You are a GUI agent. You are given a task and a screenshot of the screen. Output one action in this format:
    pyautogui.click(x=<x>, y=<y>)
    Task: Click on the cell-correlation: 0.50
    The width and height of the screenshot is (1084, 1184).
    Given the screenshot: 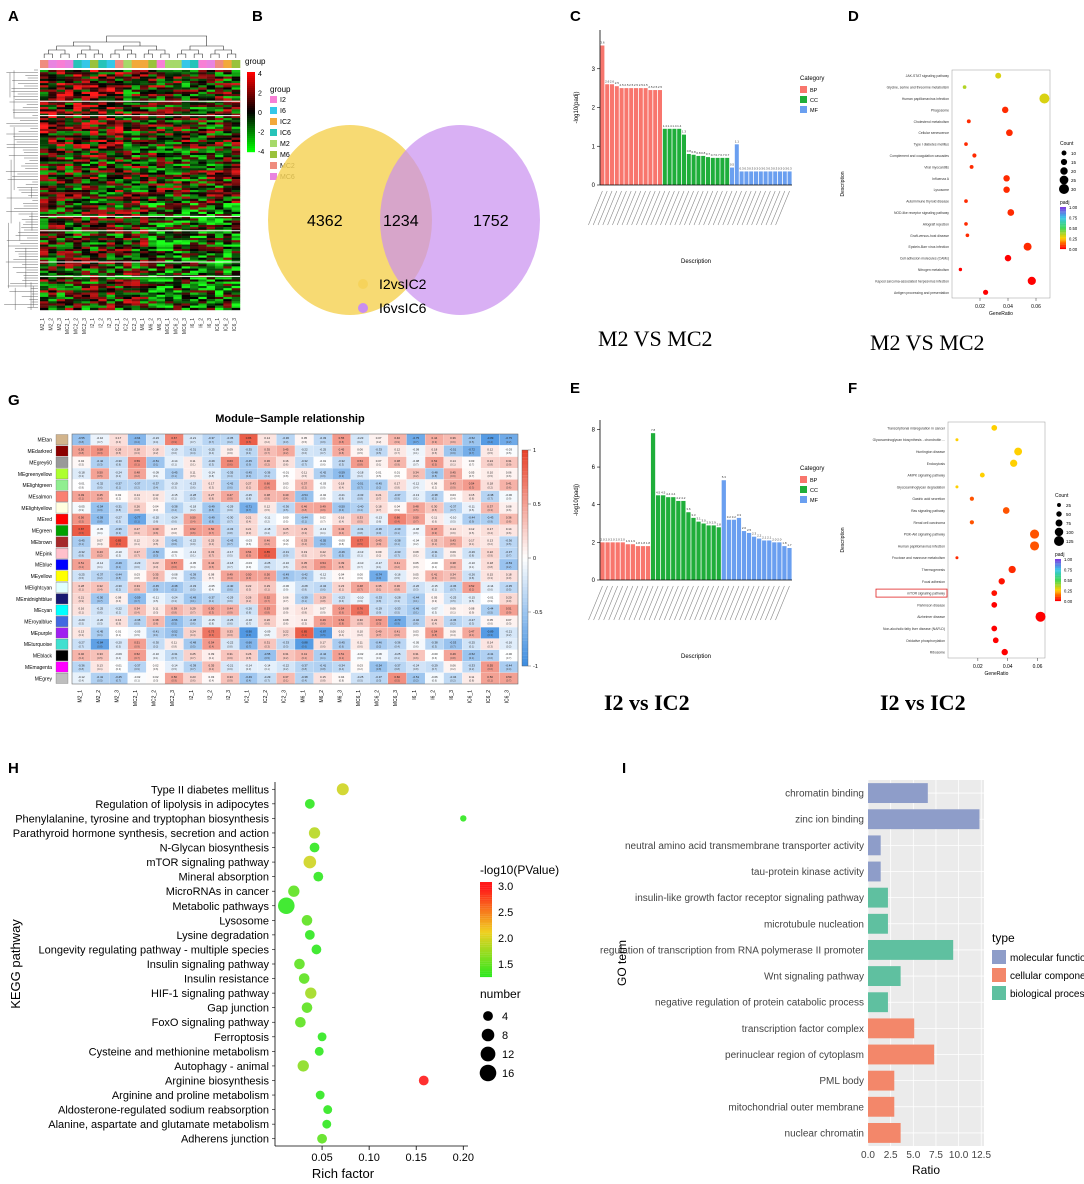 What is the action you would take?
    pyautogui.click(x=212, y=609)
    